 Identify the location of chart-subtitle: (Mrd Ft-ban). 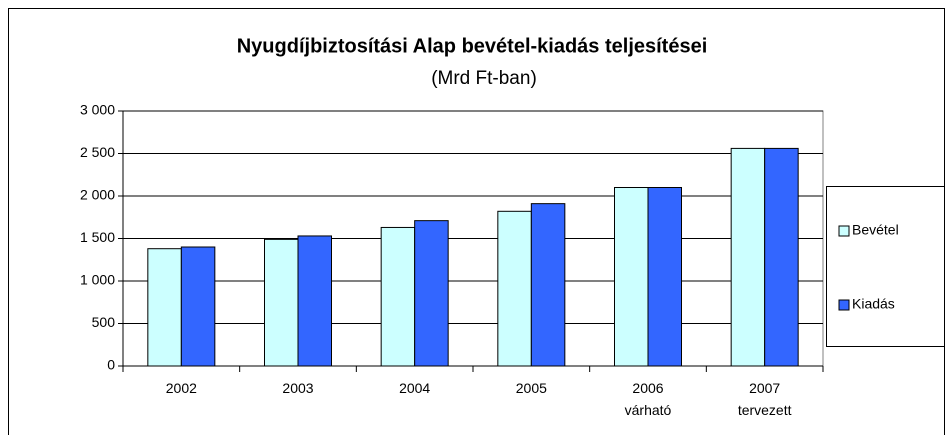
(484, 78).